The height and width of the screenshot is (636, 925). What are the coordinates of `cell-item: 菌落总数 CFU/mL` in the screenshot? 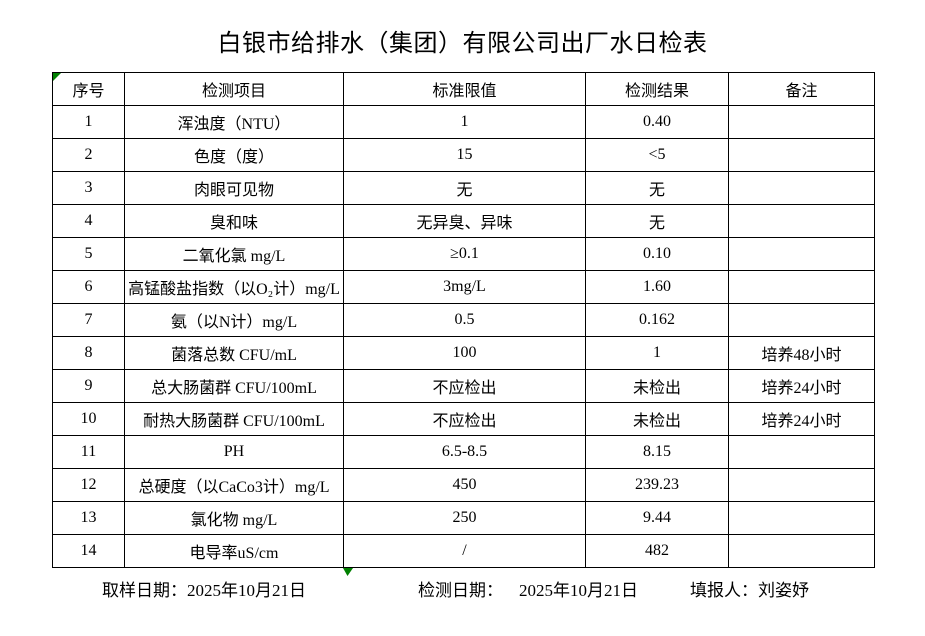 It's located at (234, 353).